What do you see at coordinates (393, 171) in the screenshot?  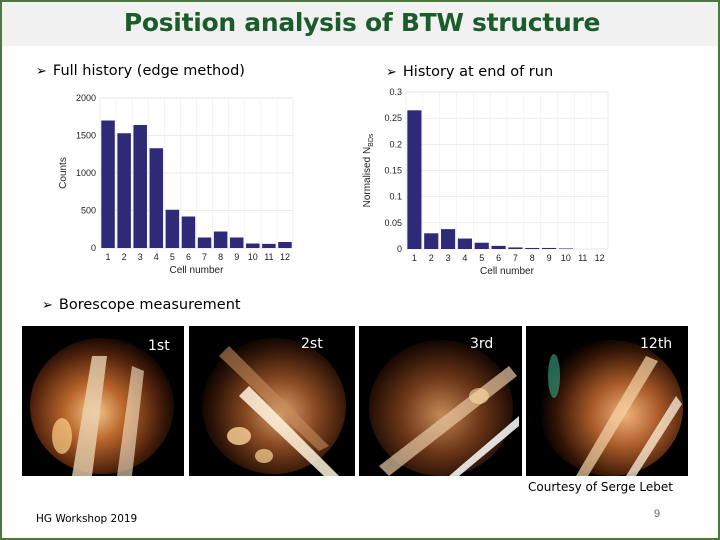 I see `y-tick-label: 0.15` at bounding box center [393, 171].